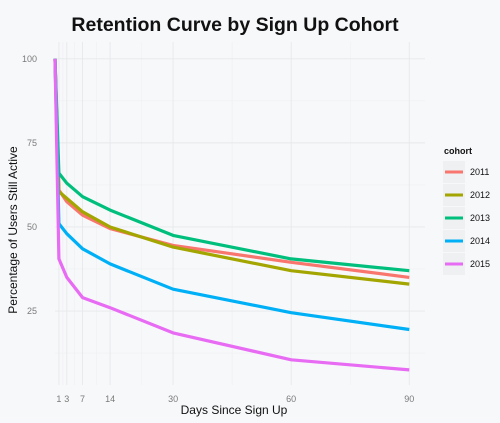 Image resolution: width=500 pixels, height=423 pixels. What do you see at coordinates (66, 399) in the screenshot?
I see `x-tick-label: 3` at bounding box center [66, 399].